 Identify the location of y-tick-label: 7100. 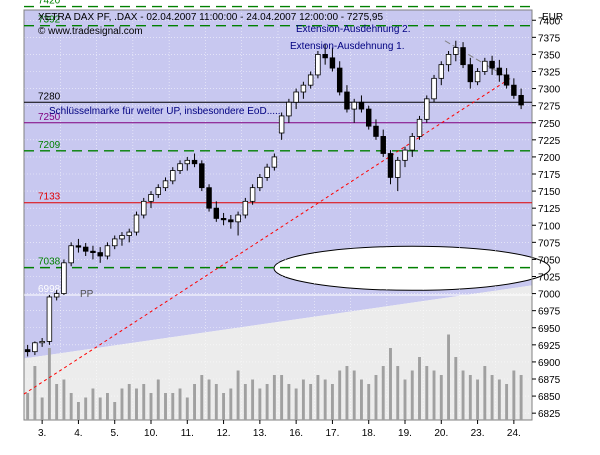
(549, 226).